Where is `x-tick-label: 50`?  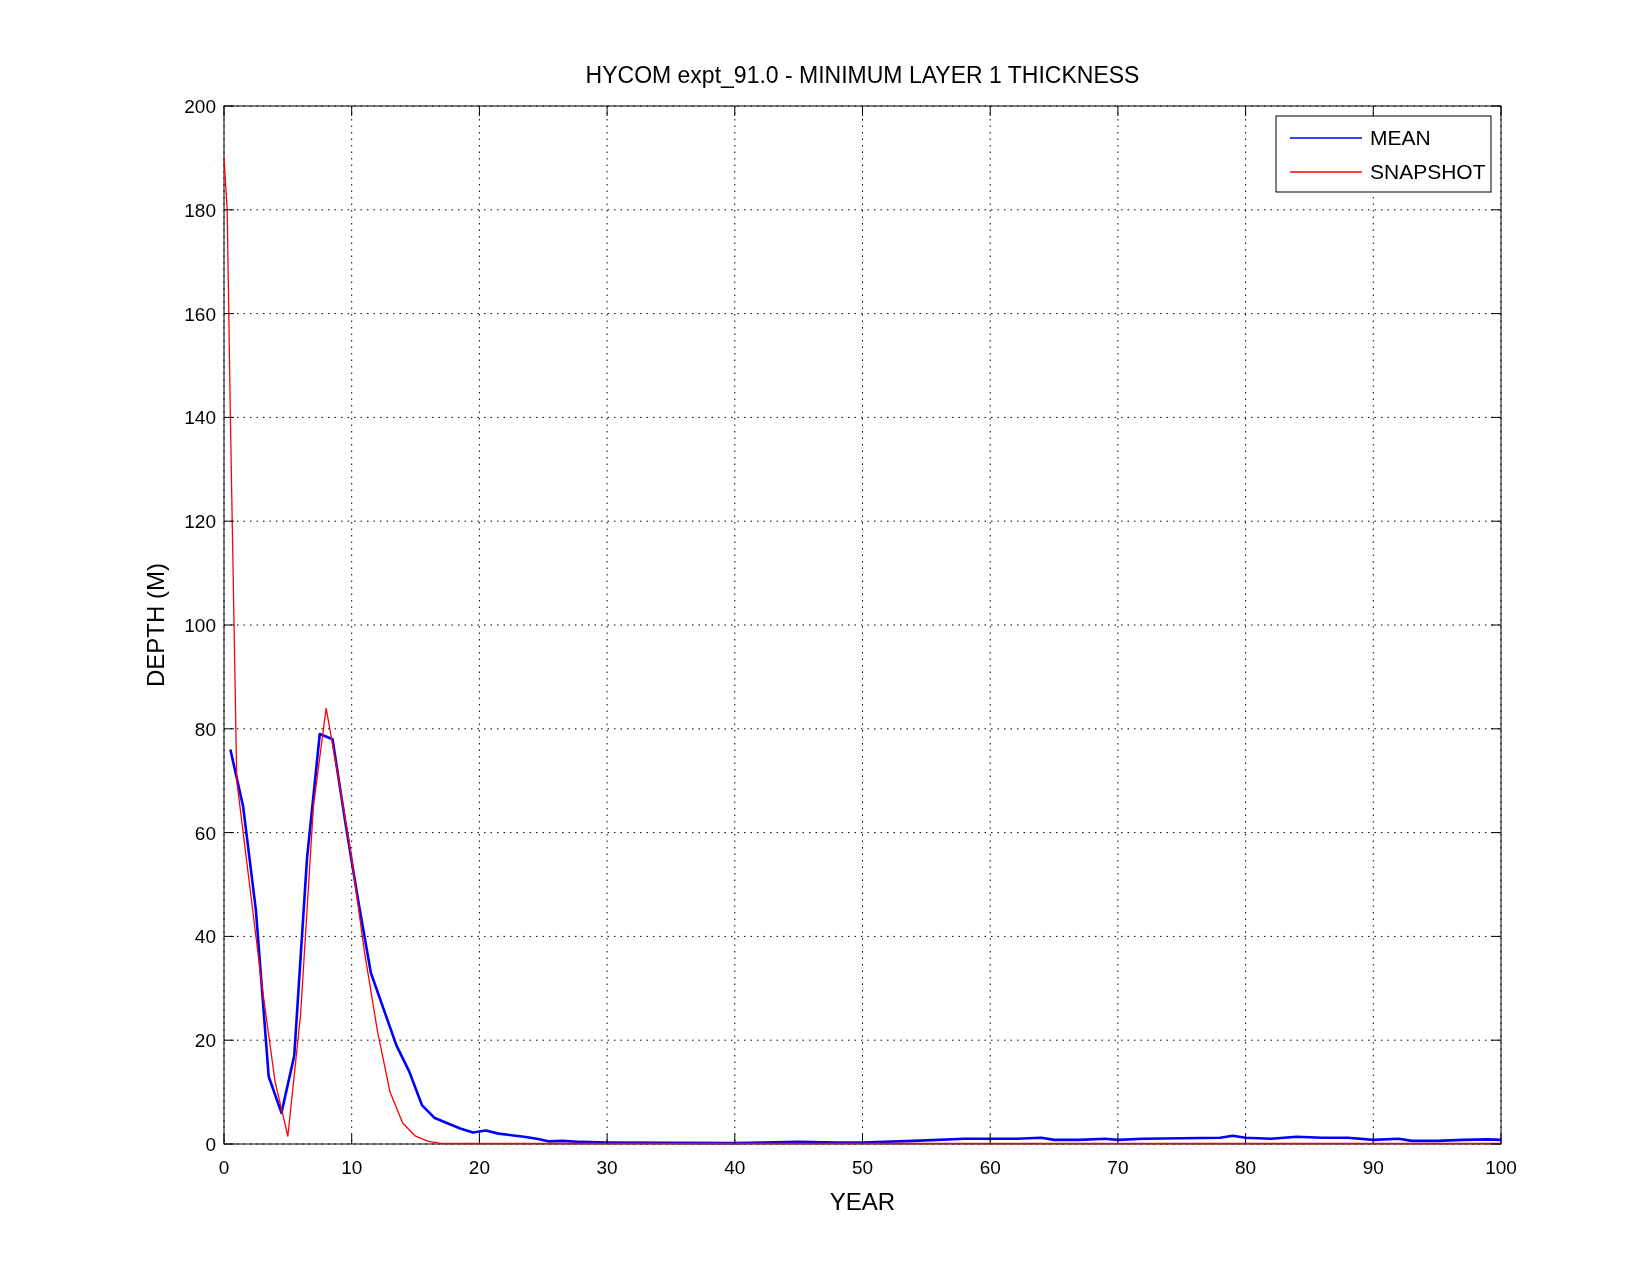
x-tick-label: 50 is located at coordinates (862, 1167).